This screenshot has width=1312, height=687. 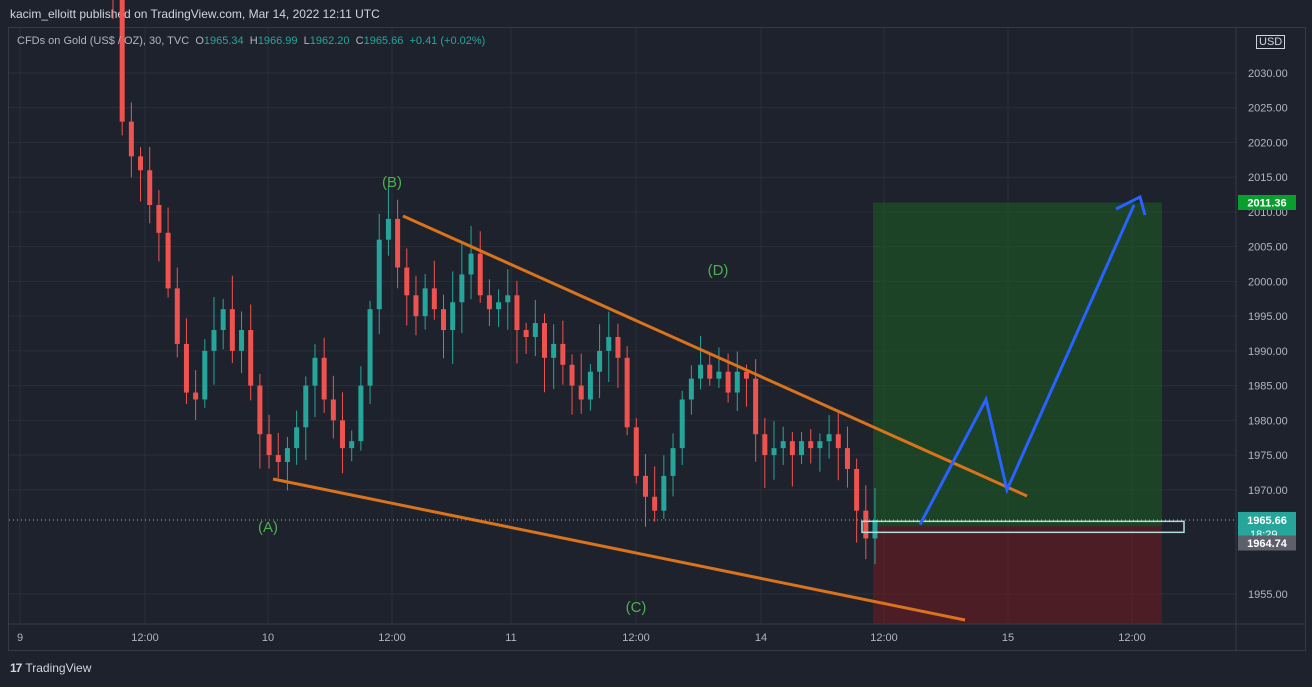 What do you see at coordinates (1268, 491) in the screenshot?
I see `y-tick-label: 1970.00` at bounding box center [1268, 491].